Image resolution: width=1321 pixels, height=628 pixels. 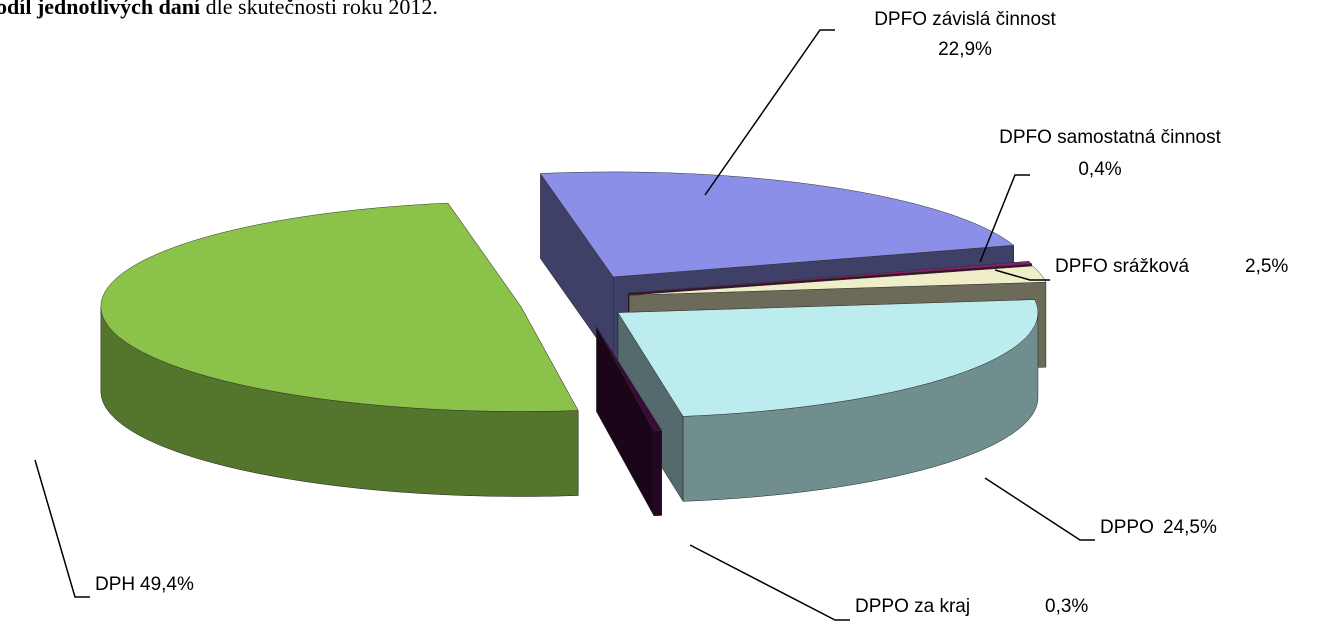 What do you see at coordinates (1122, 266) in the screenshot?
I see `slice-label: DPFO srážková` at bounding box center [1122, 266].